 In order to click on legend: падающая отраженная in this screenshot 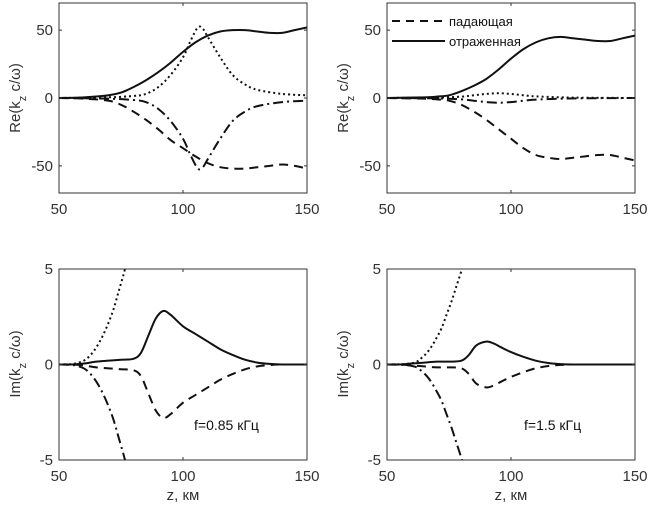, I will do `click(456, 31)`.